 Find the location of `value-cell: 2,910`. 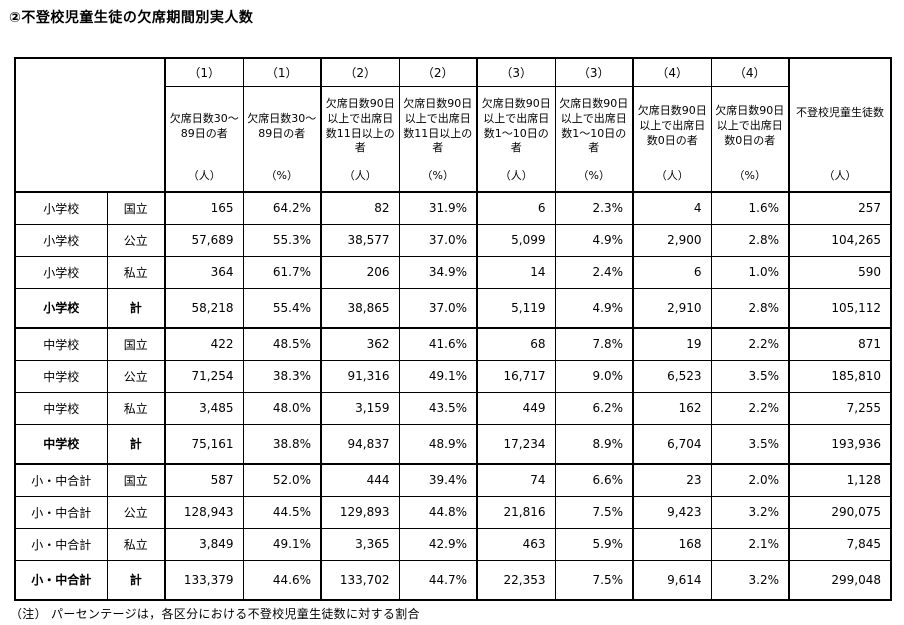

value-cell: 2,910 is located at coordinates (672, 308).